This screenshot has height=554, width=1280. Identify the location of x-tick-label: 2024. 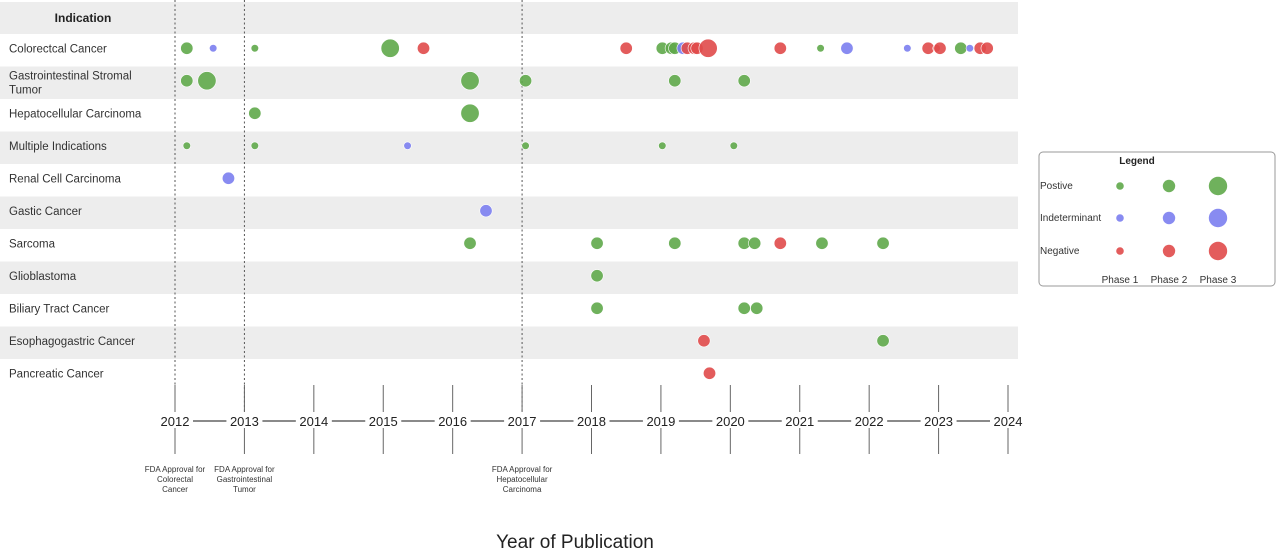
(1008, 421).